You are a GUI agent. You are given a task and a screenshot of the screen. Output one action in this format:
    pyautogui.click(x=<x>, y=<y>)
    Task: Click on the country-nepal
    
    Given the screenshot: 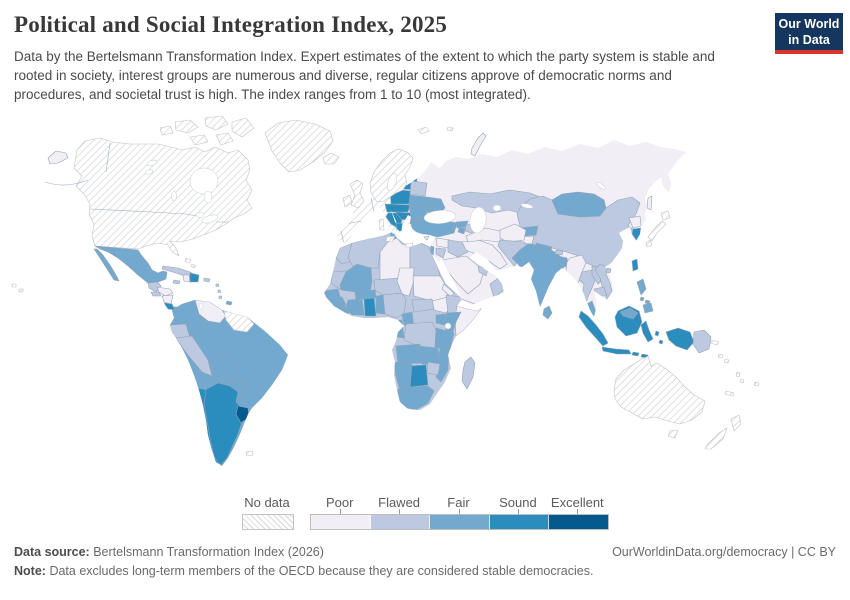 What is the action you would take?
    pyautogui.click(x=544, y=248)
    